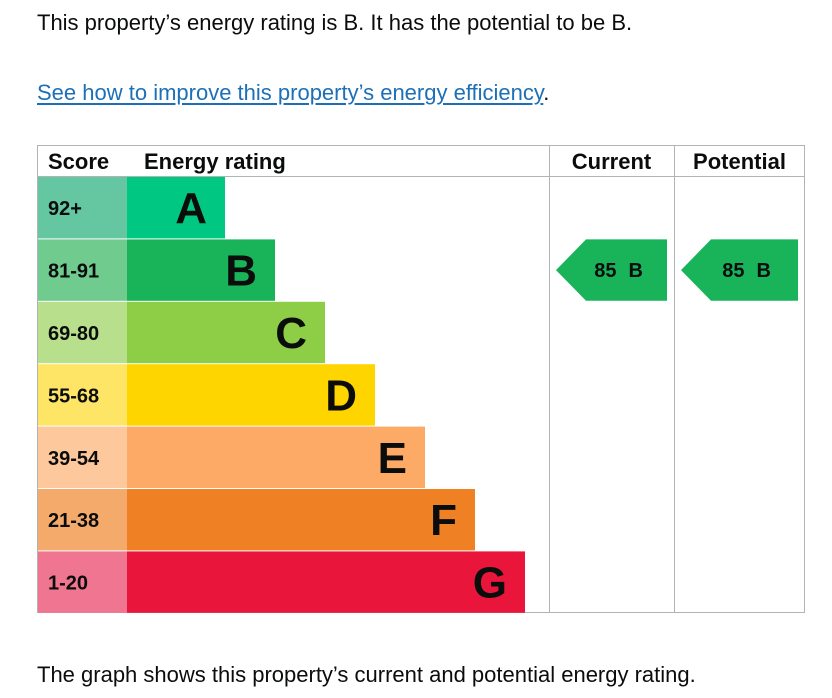 This screenshot has width=832, height=698. I want to click on score-range-f: 21-38, so click(73, 521).